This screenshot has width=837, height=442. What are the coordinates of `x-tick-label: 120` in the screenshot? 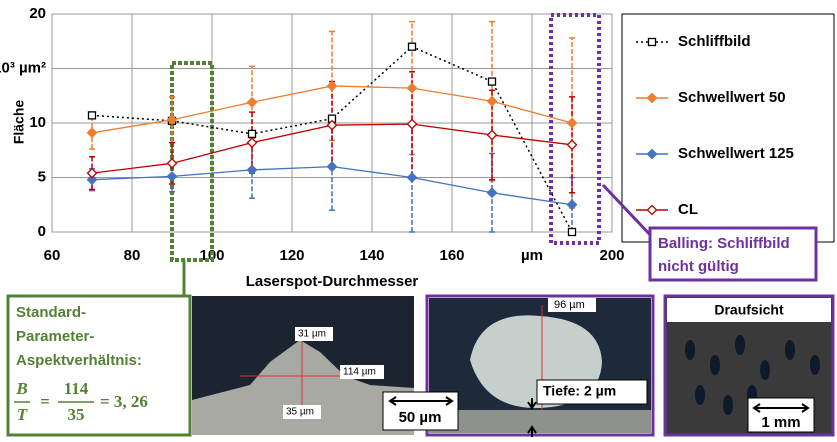 It's located at (291, 255).